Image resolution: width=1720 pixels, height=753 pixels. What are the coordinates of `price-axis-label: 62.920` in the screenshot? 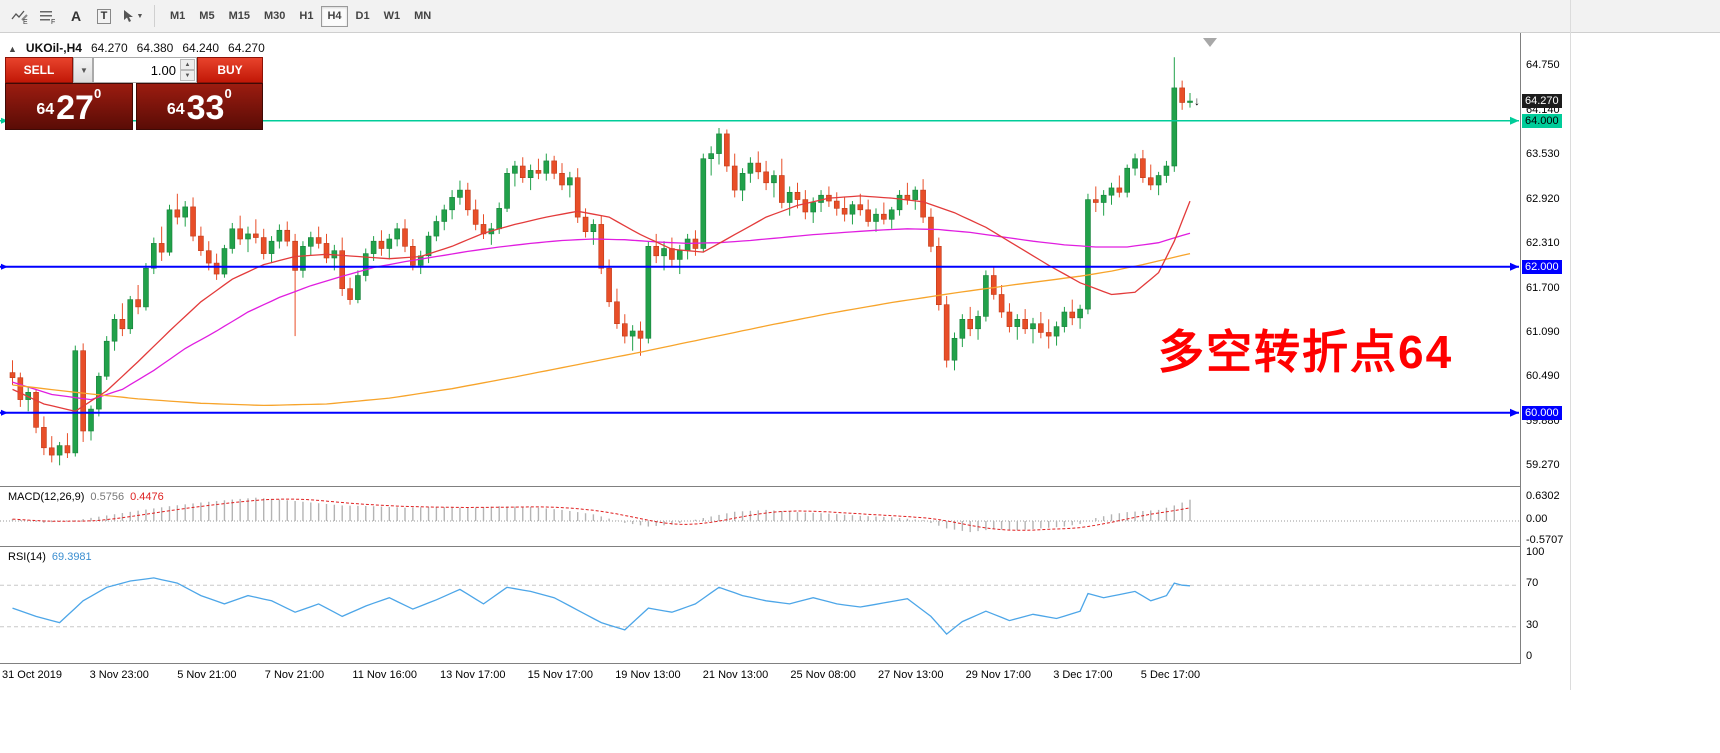 It's located at (1543, 198).